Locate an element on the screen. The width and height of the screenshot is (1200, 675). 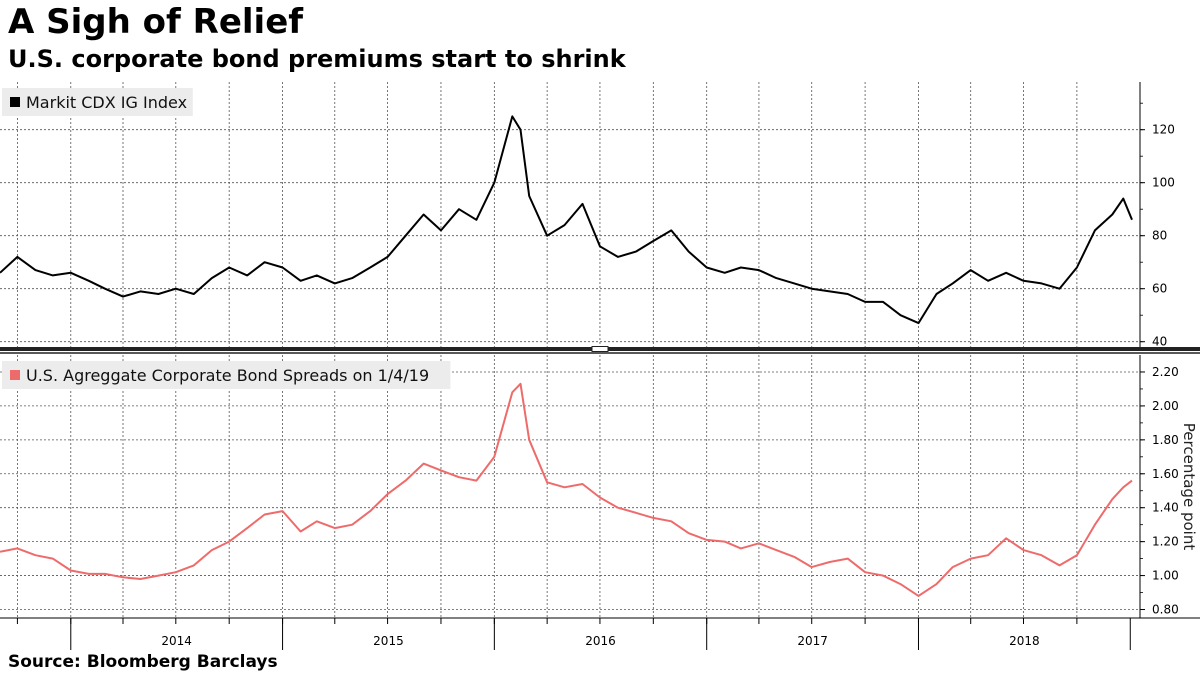
legend-label: Markit CDX IG Index is located at coordinates (106, 102).